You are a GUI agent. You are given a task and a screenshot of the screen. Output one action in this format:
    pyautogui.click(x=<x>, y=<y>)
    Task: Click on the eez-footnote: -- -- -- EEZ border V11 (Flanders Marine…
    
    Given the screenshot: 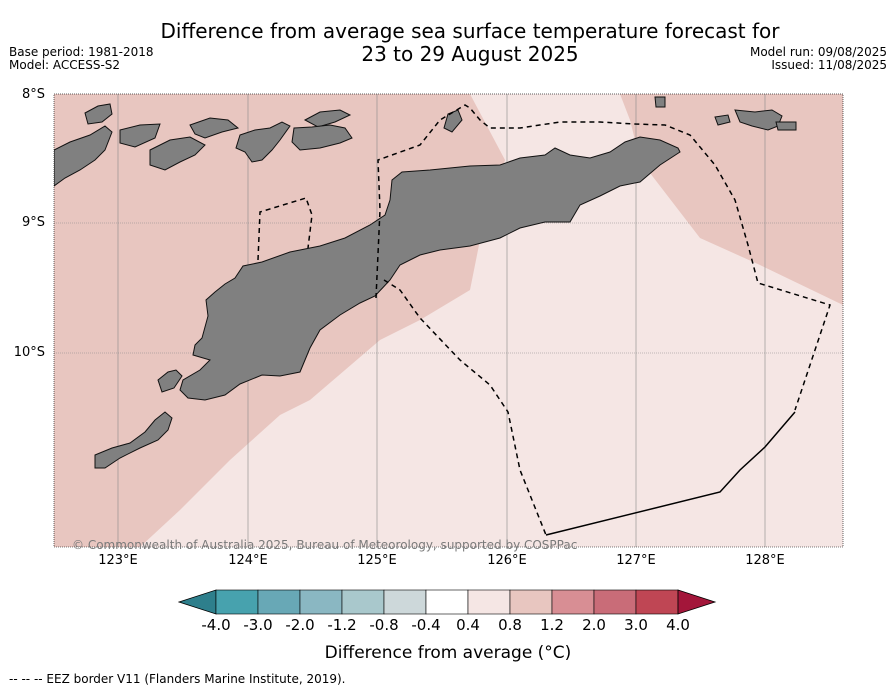 What is the action you would take?
    pyautogui.click(x=177, y=679)
    